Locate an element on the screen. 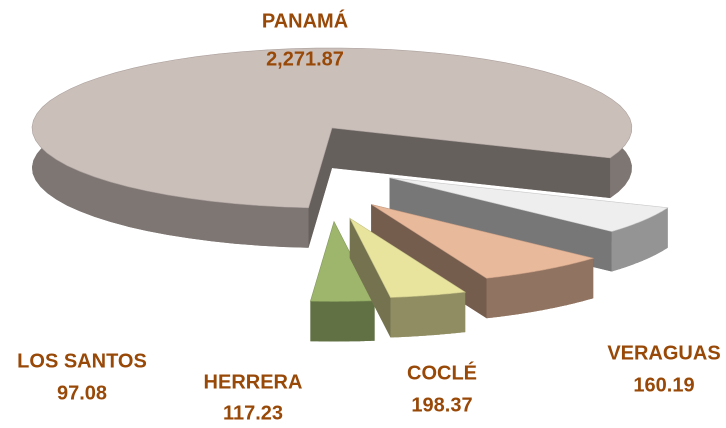  slice-label: COCLÉ is located at coordinates (442, 372).